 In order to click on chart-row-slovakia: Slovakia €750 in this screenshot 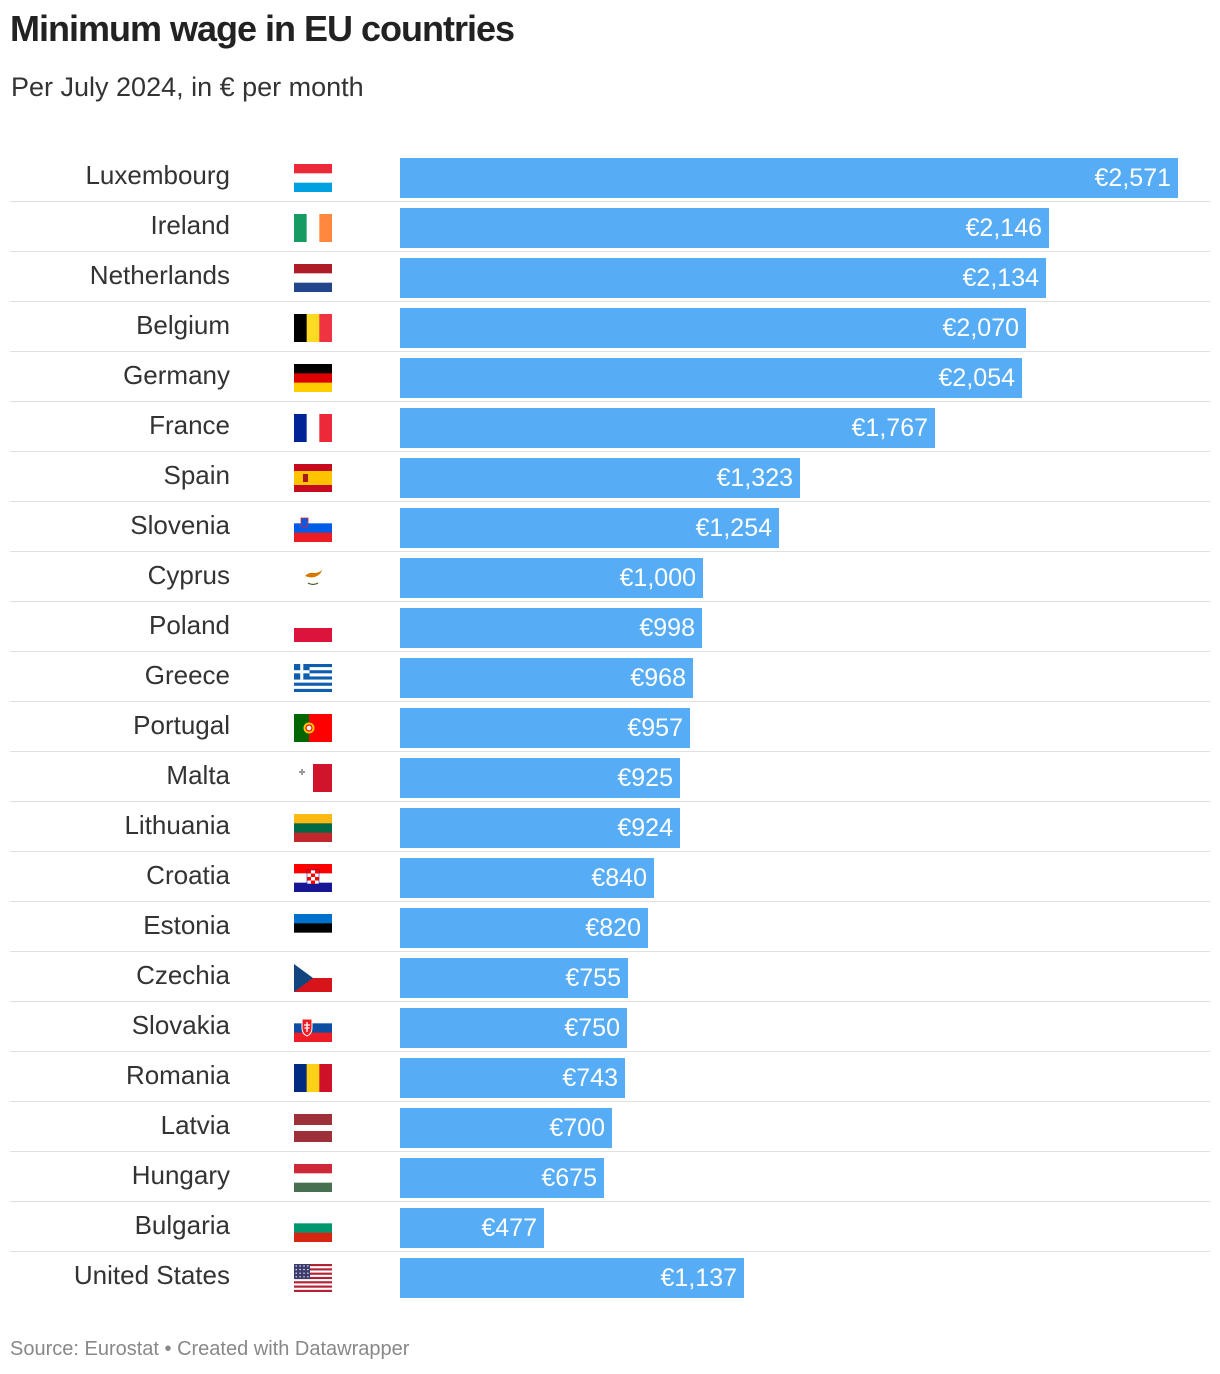, I will do `click(610, 1027)`.